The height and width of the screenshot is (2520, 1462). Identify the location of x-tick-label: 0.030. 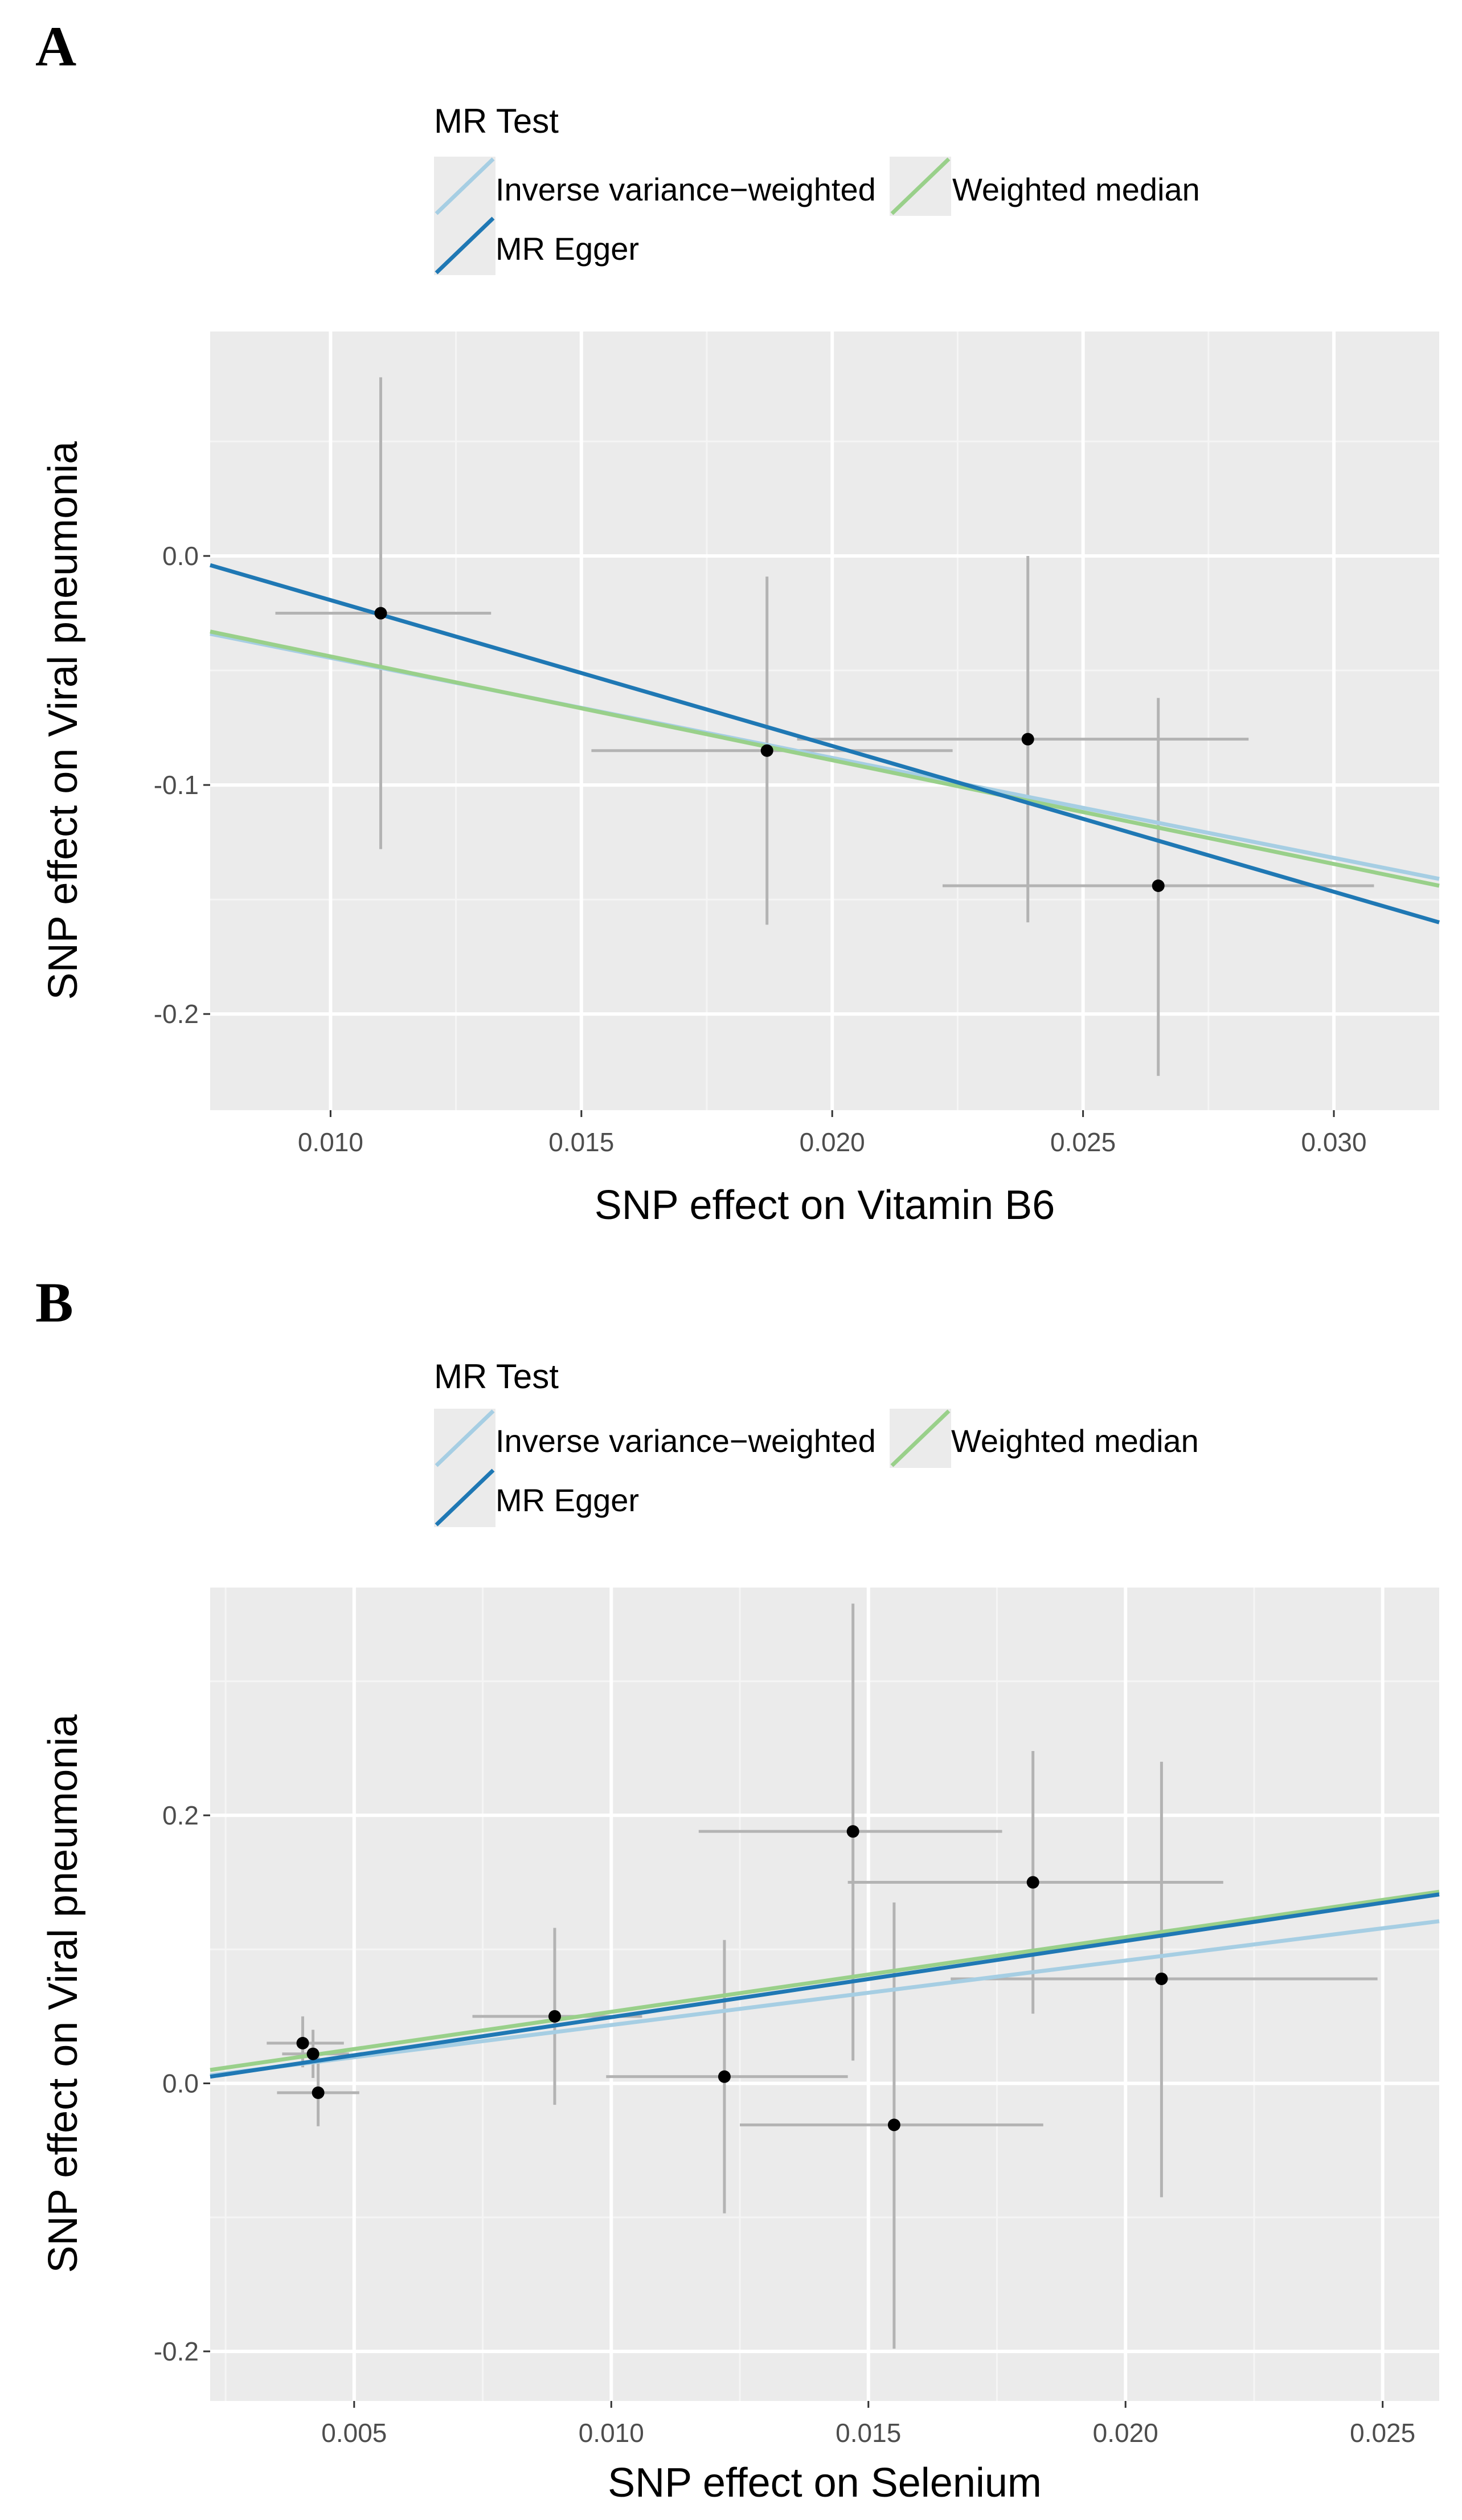
(1333, 1142).